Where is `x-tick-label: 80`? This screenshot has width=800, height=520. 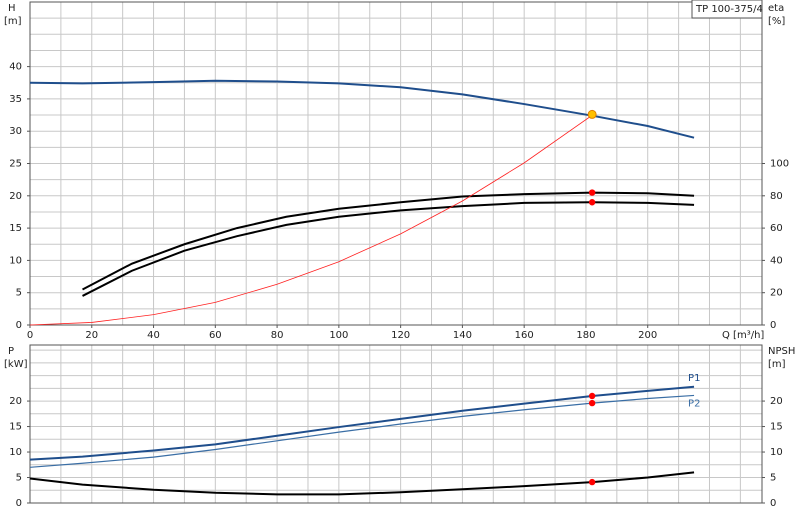
x-tick-label: 80 is located at coordinates (277, 335).